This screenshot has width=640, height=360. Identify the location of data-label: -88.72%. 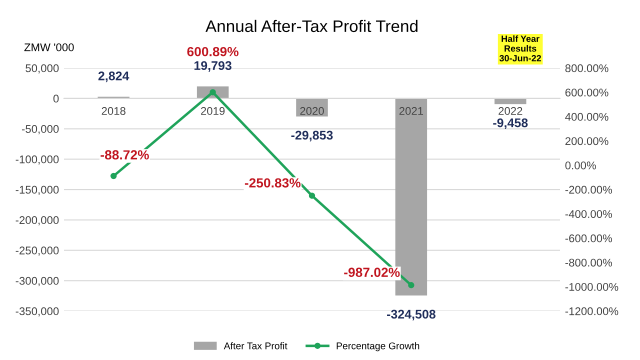
(124, 155).